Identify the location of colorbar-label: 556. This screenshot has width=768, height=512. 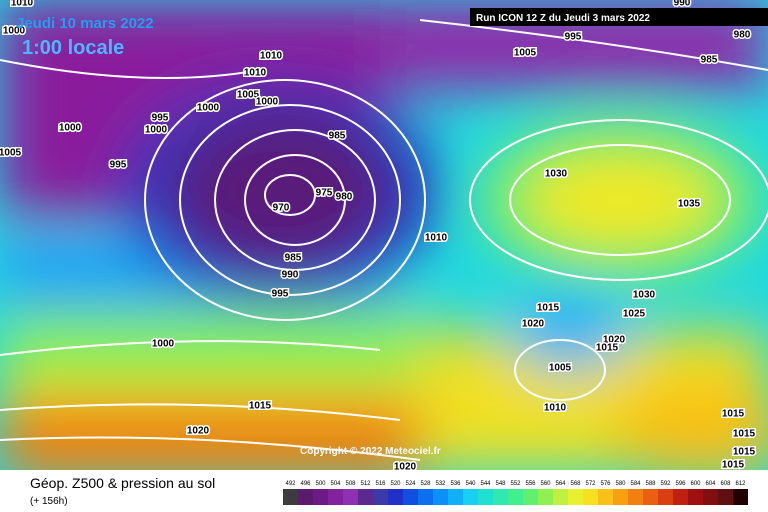
(530, 484).